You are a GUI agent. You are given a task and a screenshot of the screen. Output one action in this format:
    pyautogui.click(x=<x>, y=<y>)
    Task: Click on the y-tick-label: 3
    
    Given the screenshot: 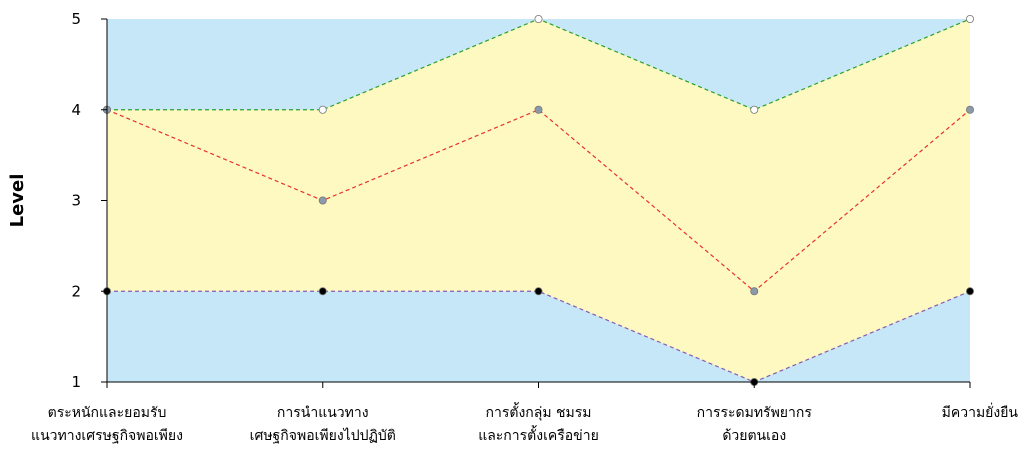 What is the action you would take?
    pyautogui.click(x=76, y=201)
    